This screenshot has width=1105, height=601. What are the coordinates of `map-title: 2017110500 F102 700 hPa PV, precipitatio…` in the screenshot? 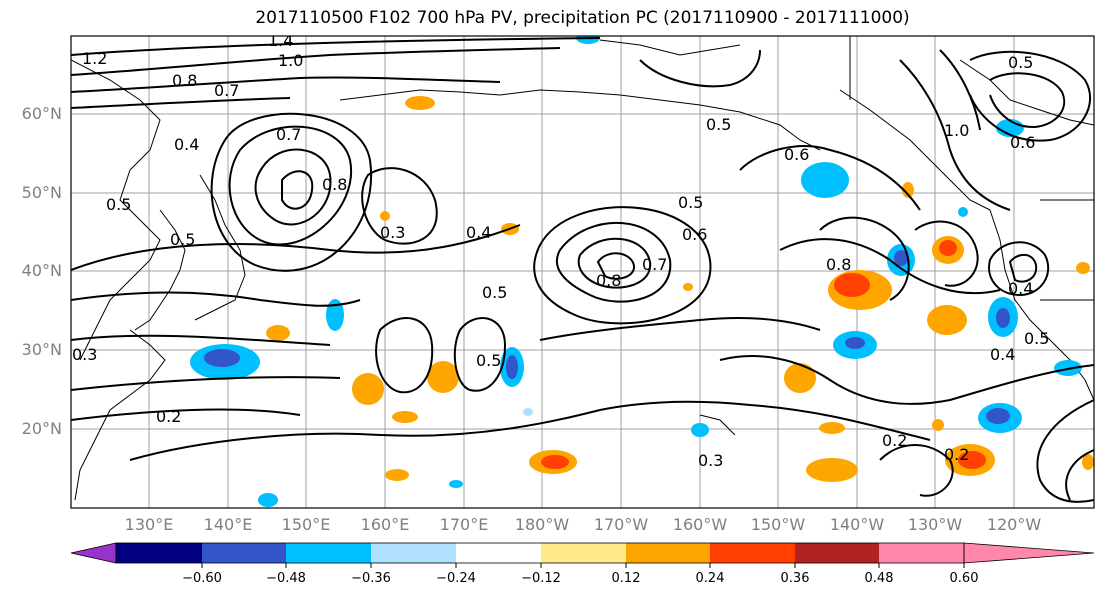 It's located at (582, 18).